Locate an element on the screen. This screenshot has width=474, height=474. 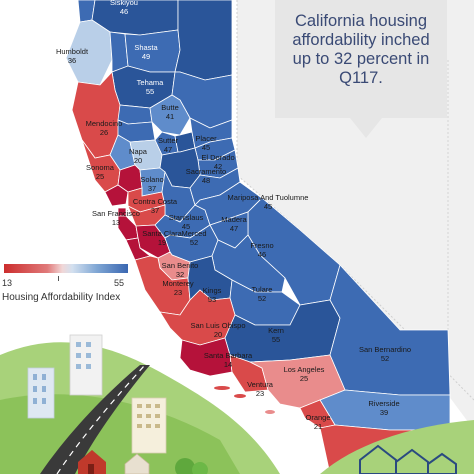
county-humboldt is located at coordinates (89, 52).